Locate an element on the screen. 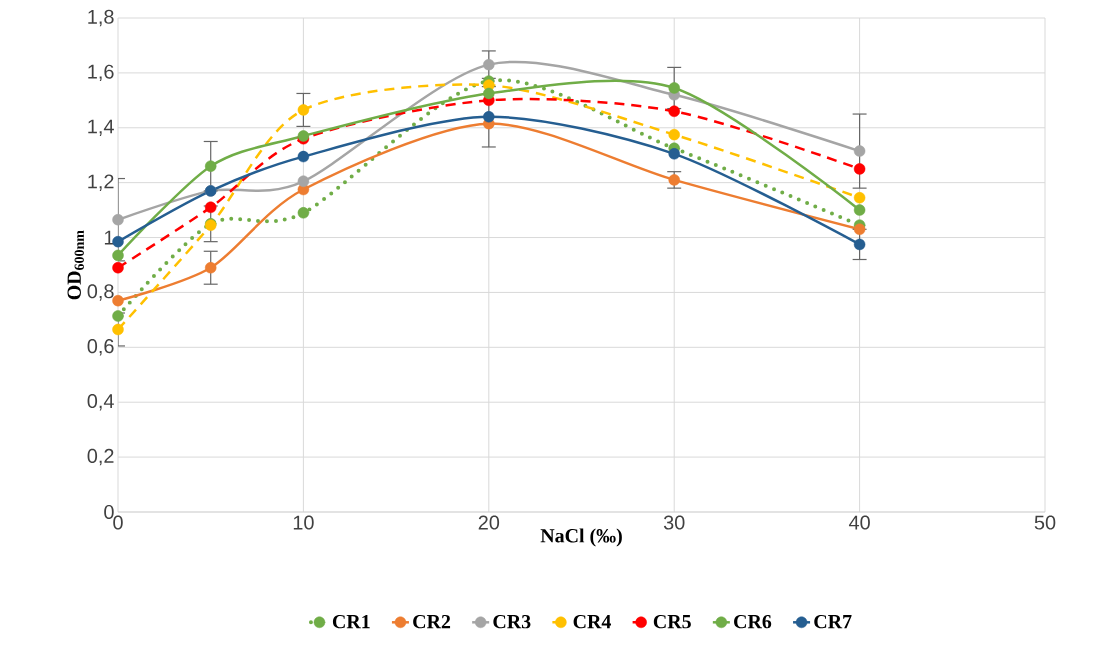 This screenshot has height=650, width=1095. legend-label: CR5 is located at coordinates (672, 621).